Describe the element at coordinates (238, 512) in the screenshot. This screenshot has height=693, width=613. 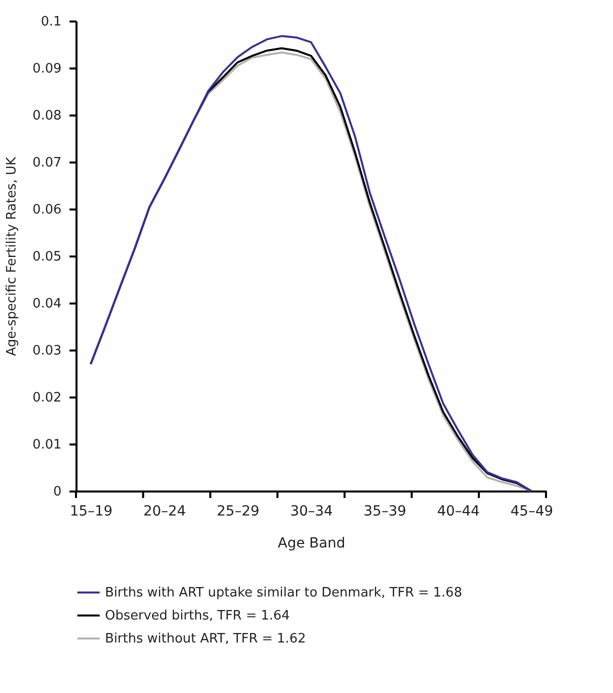
I see `x-tick-label: 25–29` at that location.